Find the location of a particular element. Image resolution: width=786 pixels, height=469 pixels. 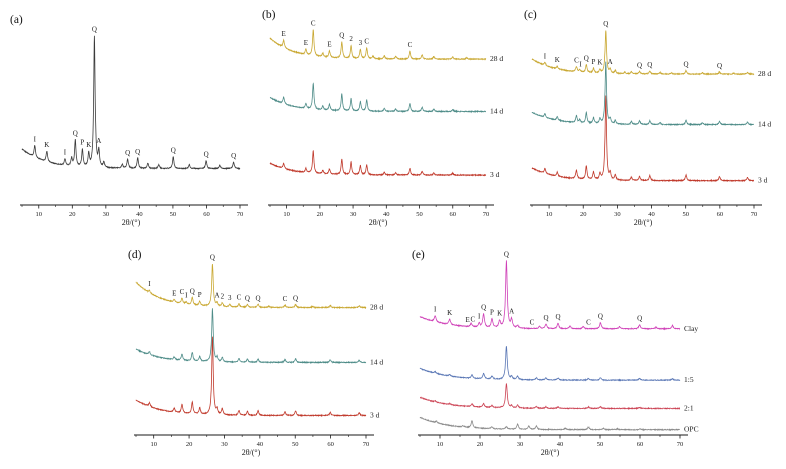

trace-e-opc is located at coordinates (549, 424).